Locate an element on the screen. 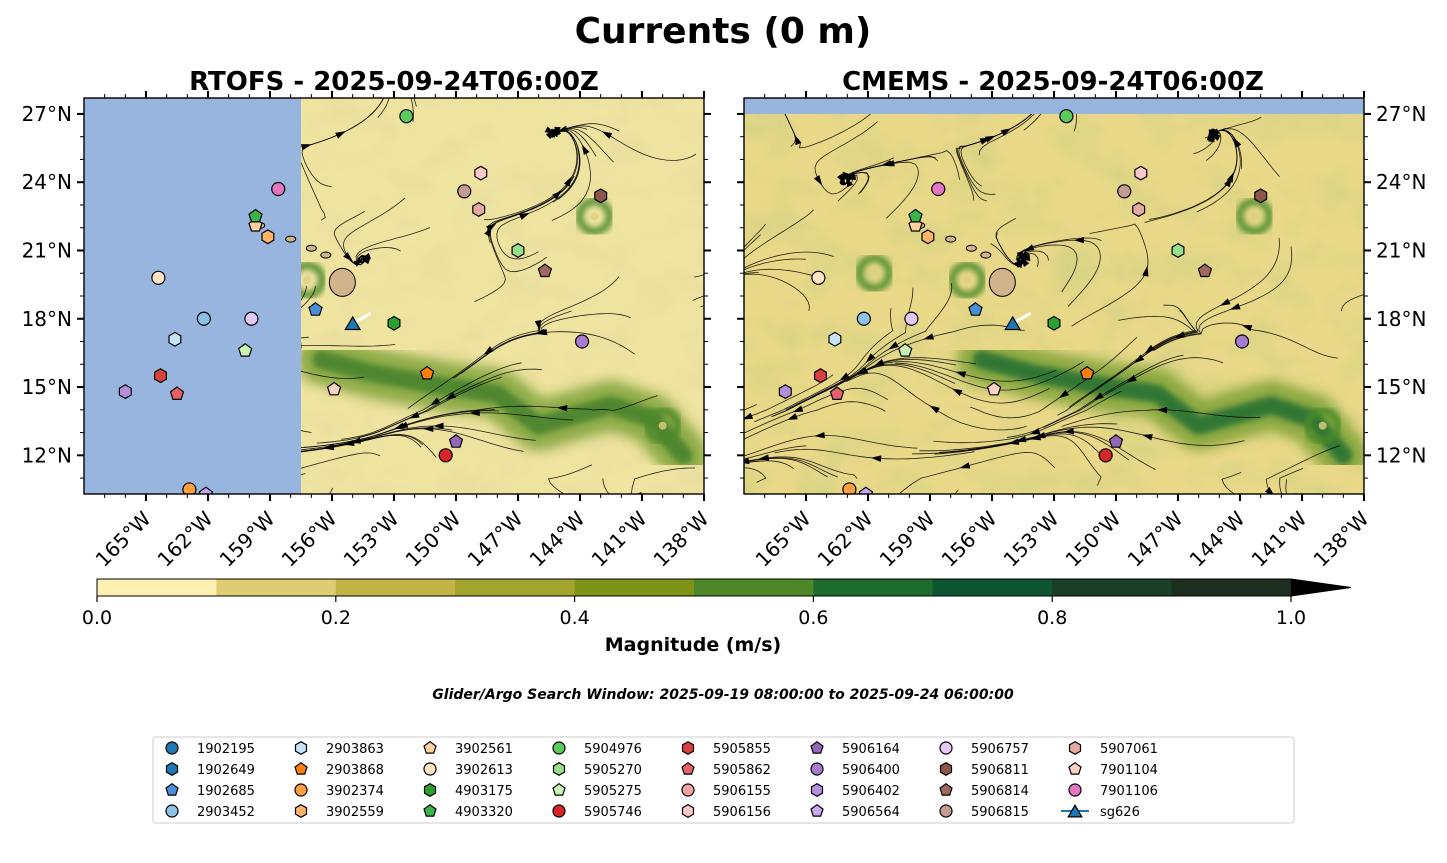  legend-entry-7901106: 7901106 is located at coordinates (1113, 791).